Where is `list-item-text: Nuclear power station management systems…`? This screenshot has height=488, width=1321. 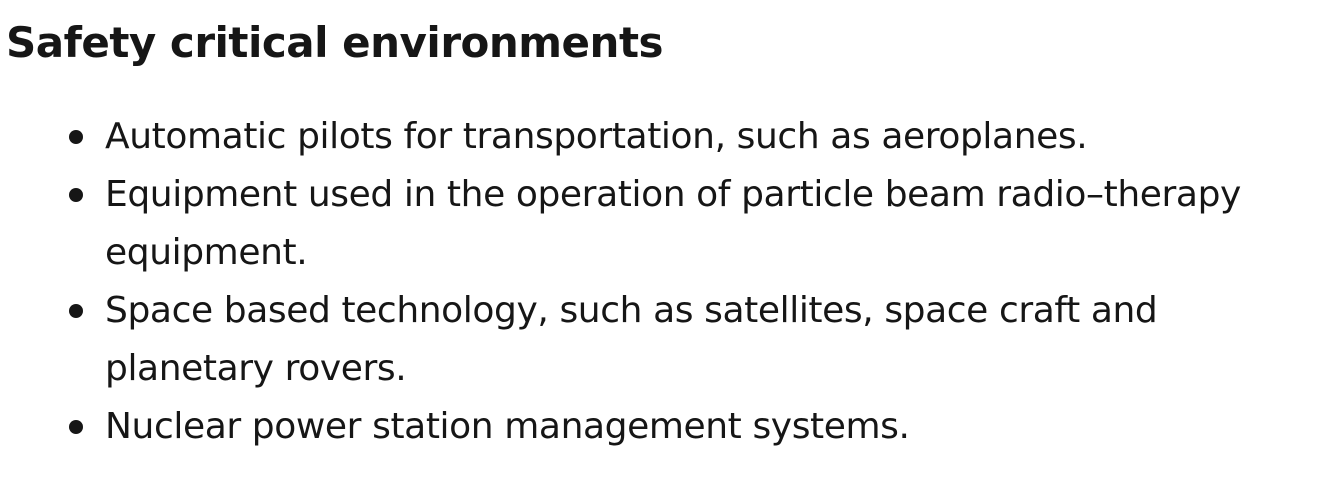 list-item-text: Nuclear power station management systems… is located at coordinates (507, 426).